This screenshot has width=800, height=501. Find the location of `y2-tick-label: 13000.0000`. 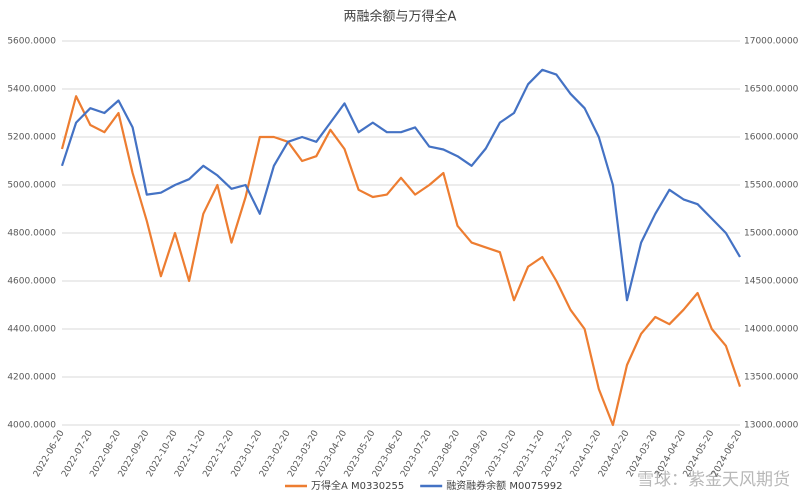

y2-tick-label: 13000.0000 is located at coordinates (771, 426).